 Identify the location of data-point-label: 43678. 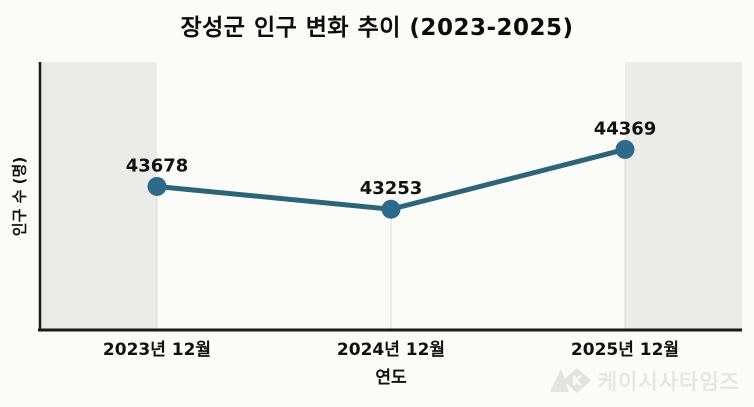
(157, 165).